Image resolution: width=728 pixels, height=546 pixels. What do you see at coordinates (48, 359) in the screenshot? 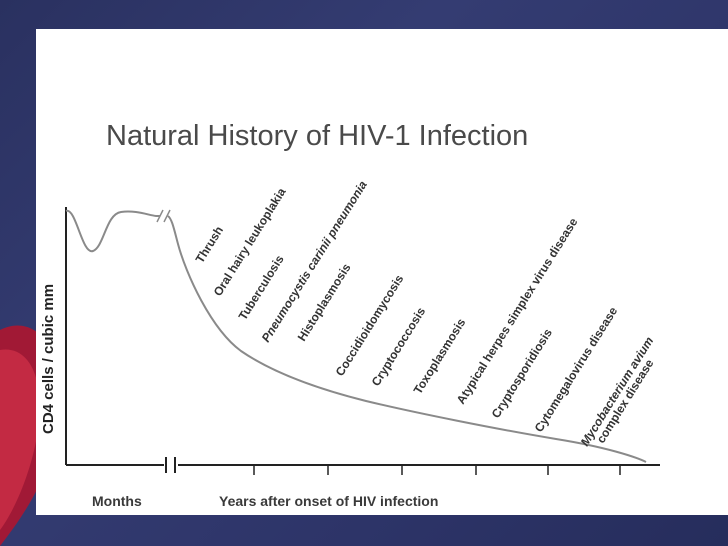
I see `y-axis-label: CD4 cells / cubic mm` at bounding box center [48, 359].